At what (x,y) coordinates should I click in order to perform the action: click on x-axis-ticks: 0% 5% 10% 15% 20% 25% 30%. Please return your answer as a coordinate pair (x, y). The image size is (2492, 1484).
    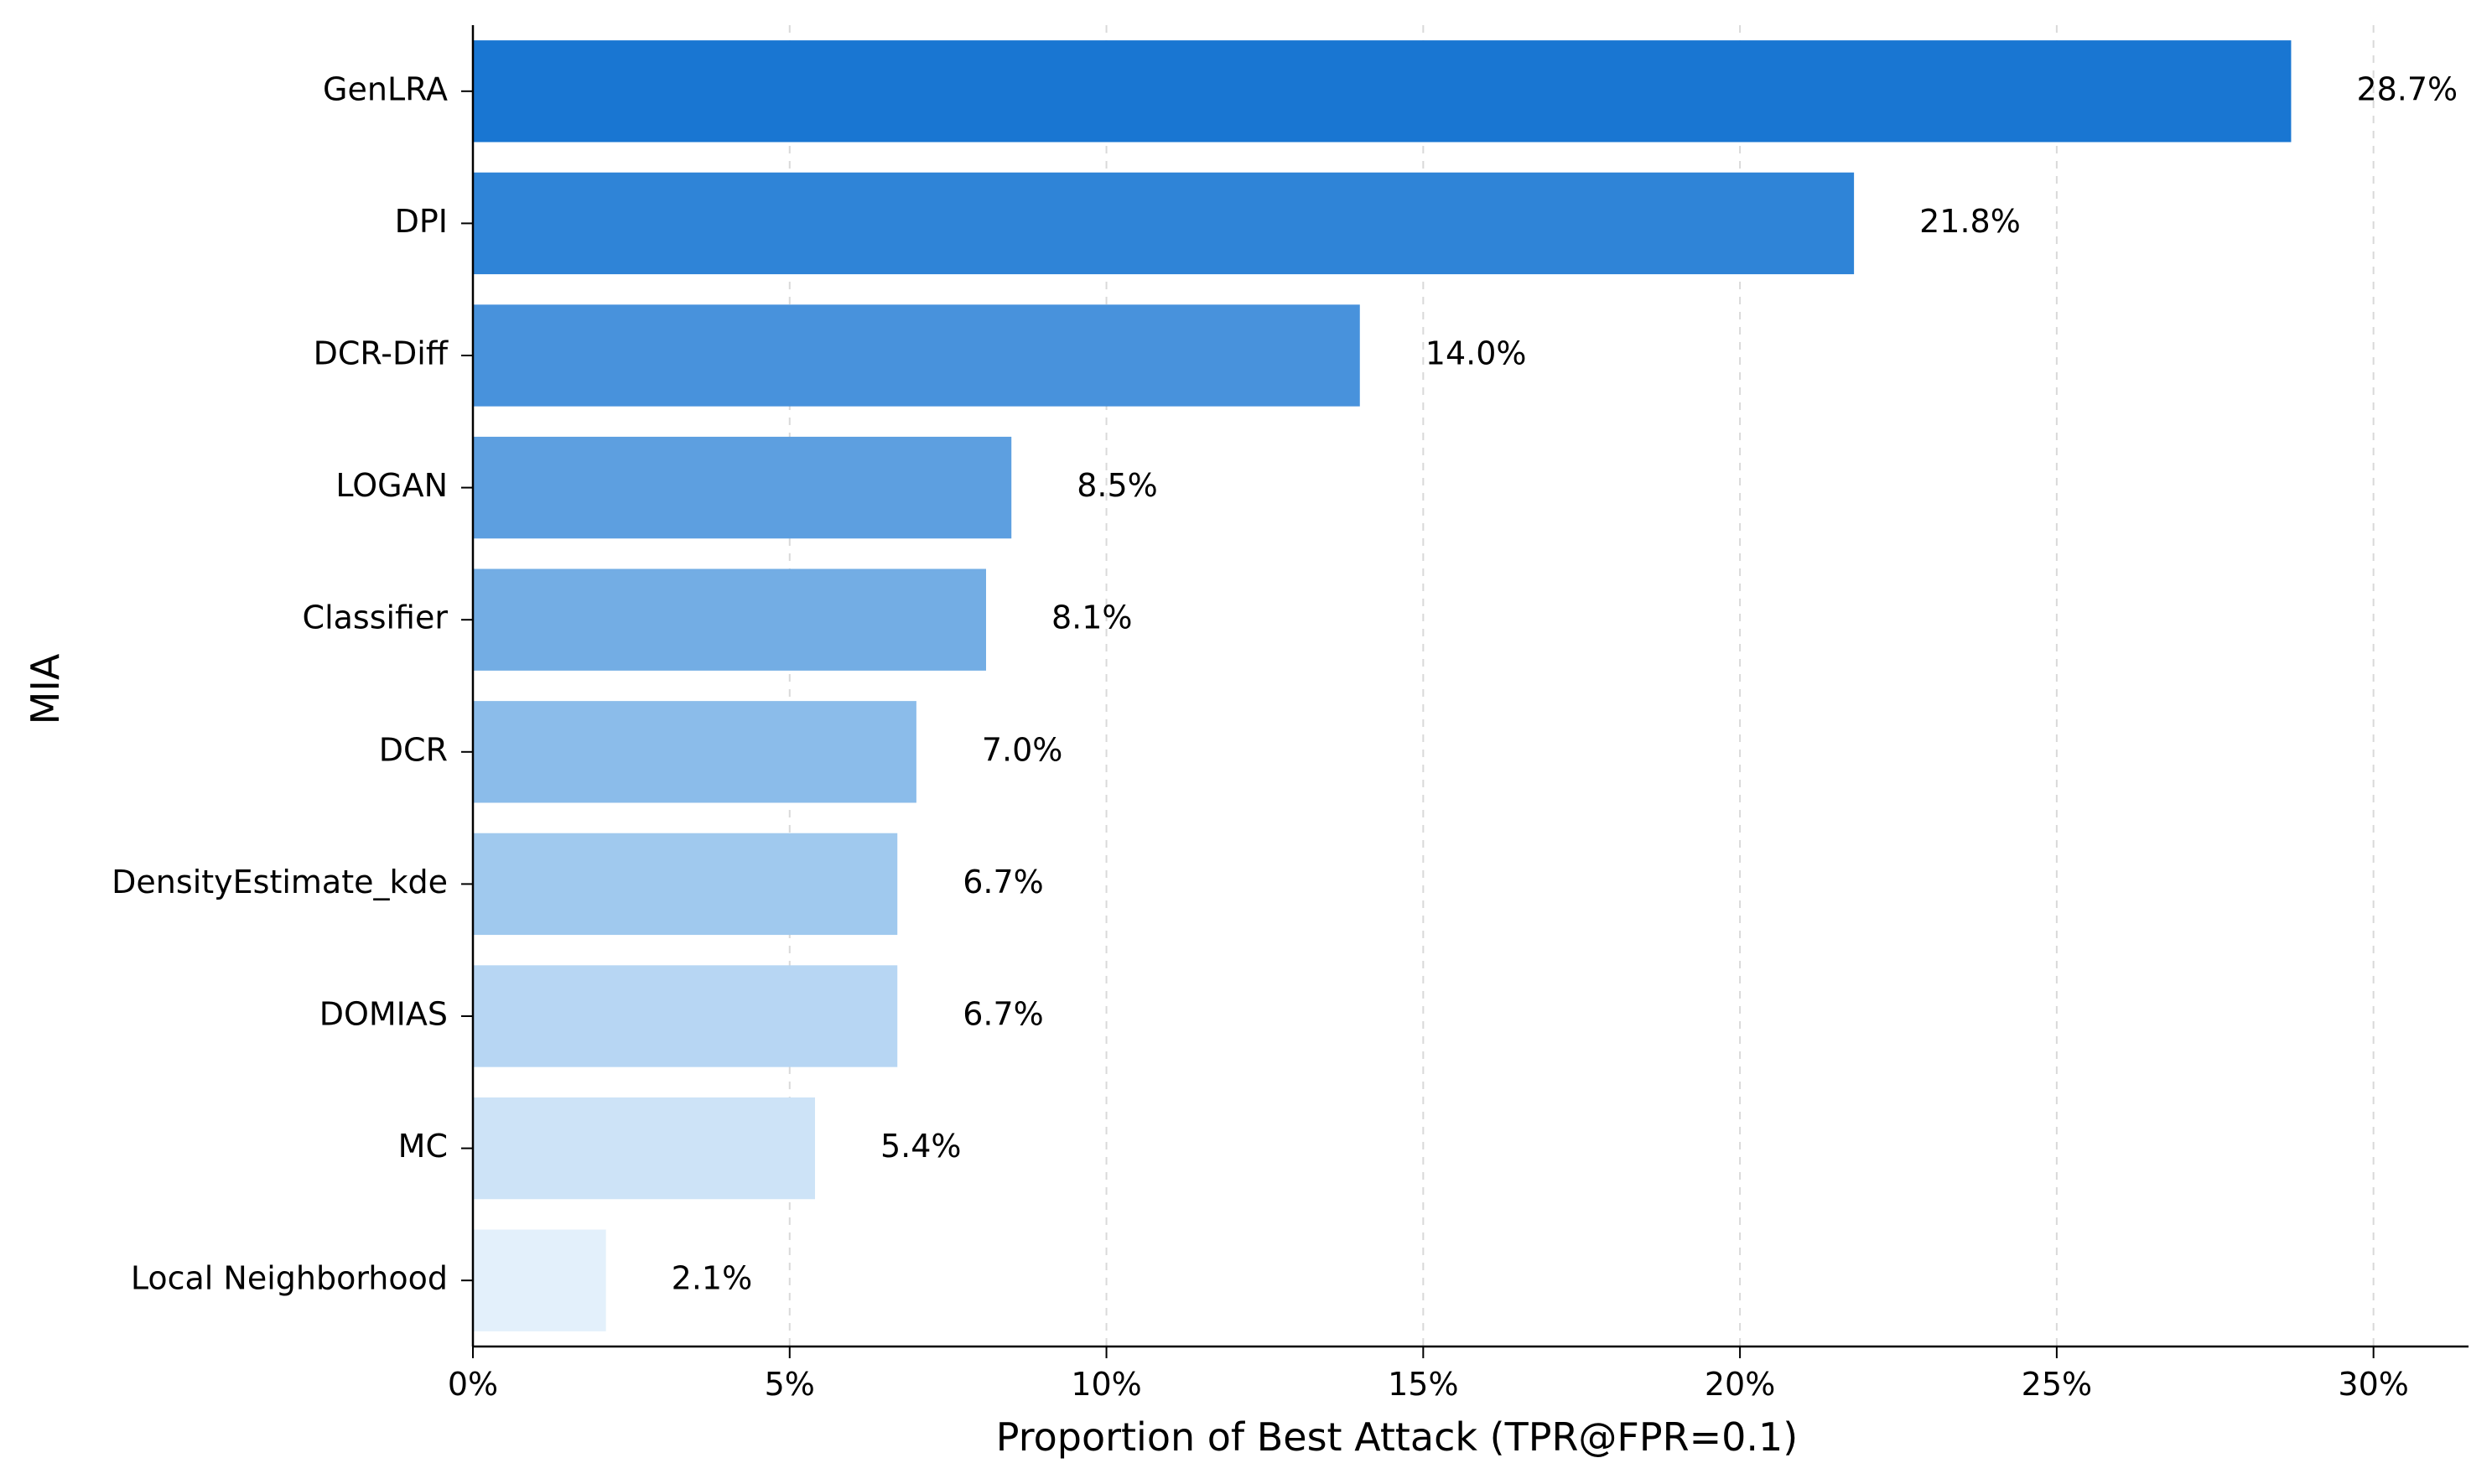
    Looking at the image, I should click on (1428, 1374).